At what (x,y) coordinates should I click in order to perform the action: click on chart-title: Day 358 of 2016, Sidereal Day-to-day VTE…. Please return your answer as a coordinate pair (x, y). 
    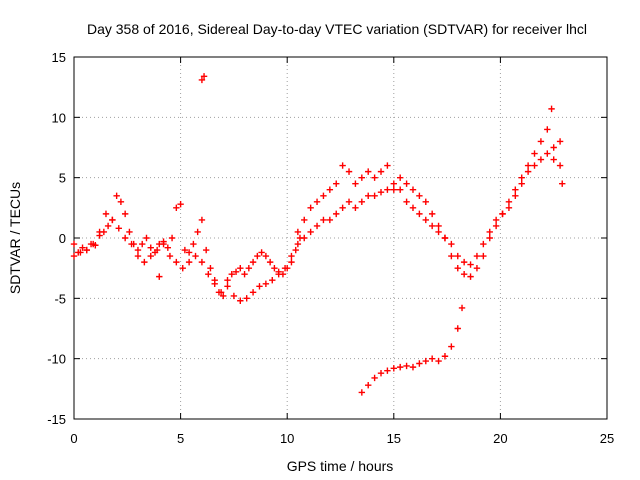
    Looking at the image, I should click on (337, 29).